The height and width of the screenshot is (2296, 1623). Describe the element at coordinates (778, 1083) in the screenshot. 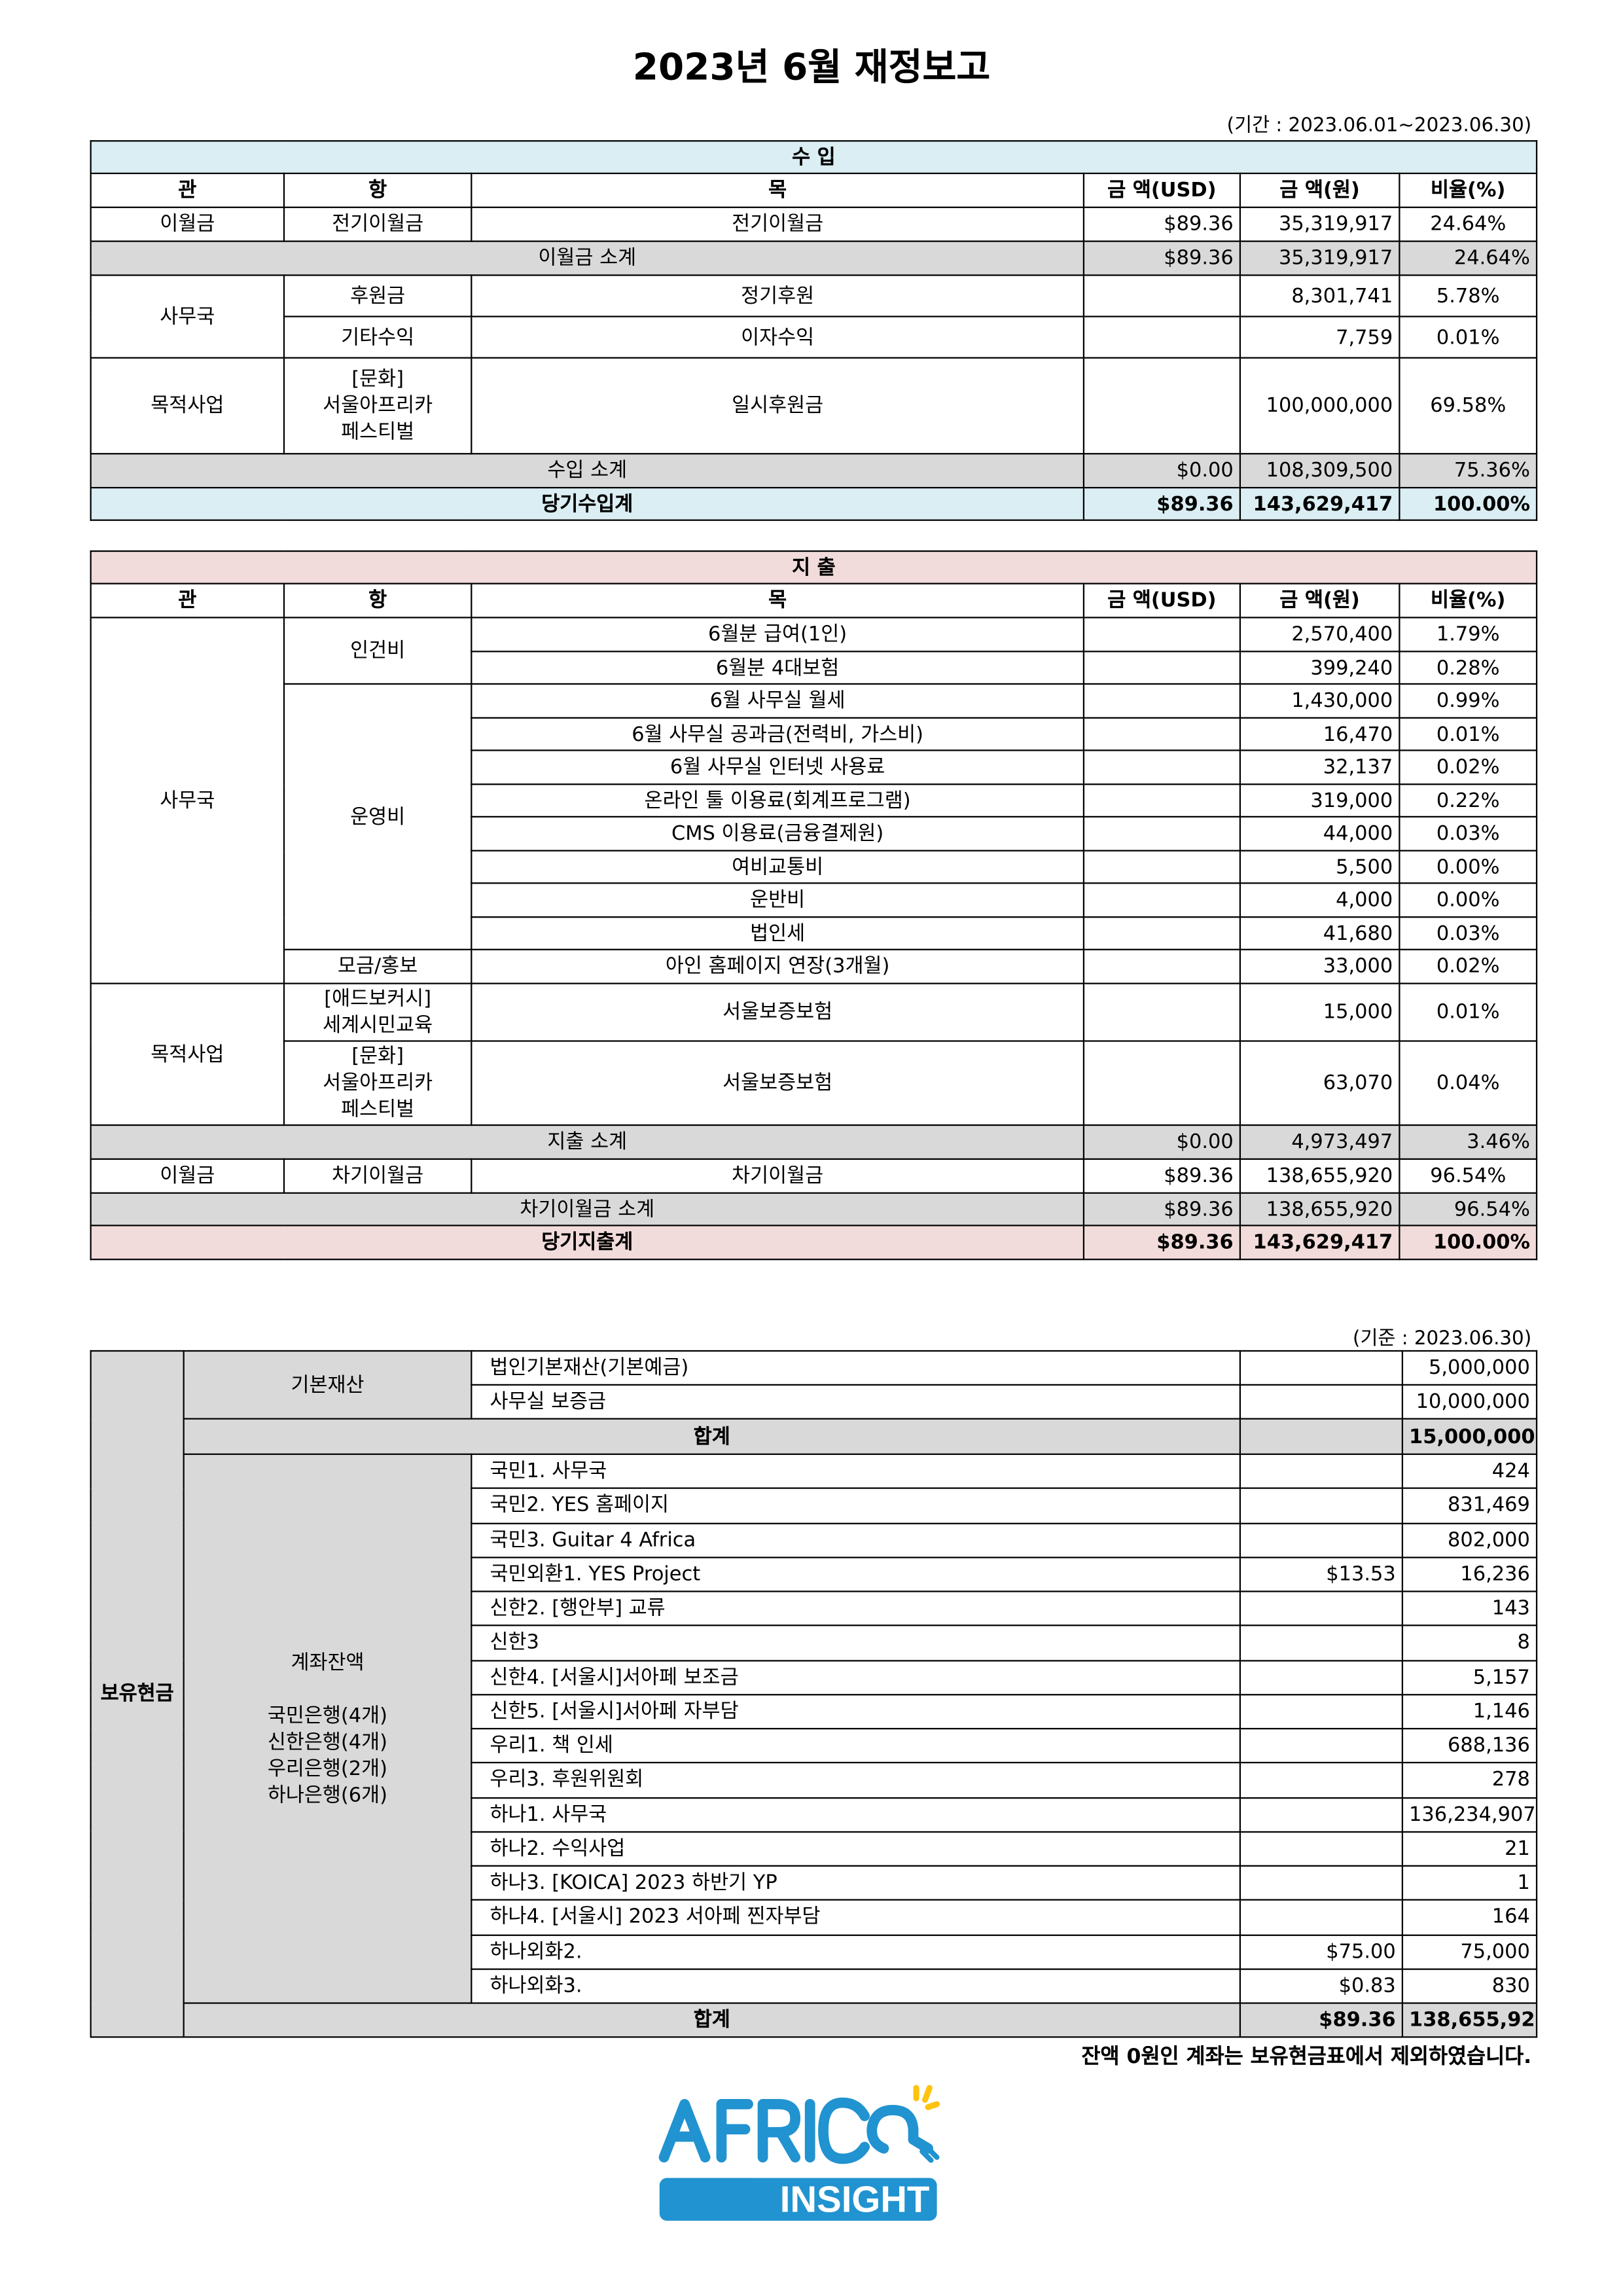

I see `mok-cell: 서울보증보험` at that location.